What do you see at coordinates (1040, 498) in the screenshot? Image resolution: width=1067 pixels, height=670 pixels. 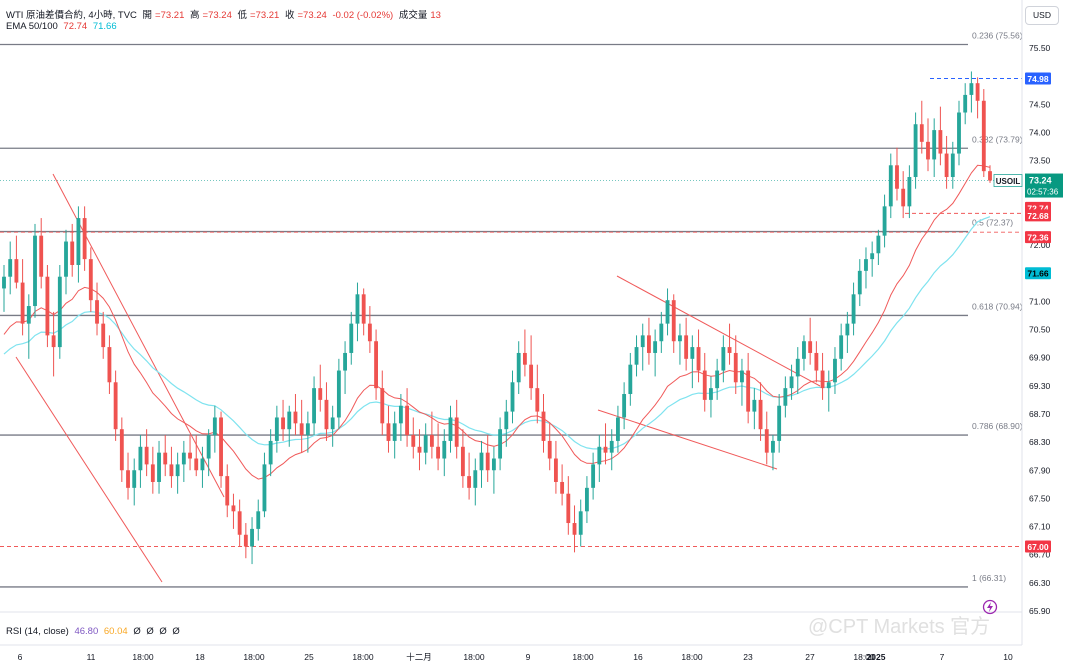 I see `y-tick-16: 67.50` at bounding box center [1040, 498].